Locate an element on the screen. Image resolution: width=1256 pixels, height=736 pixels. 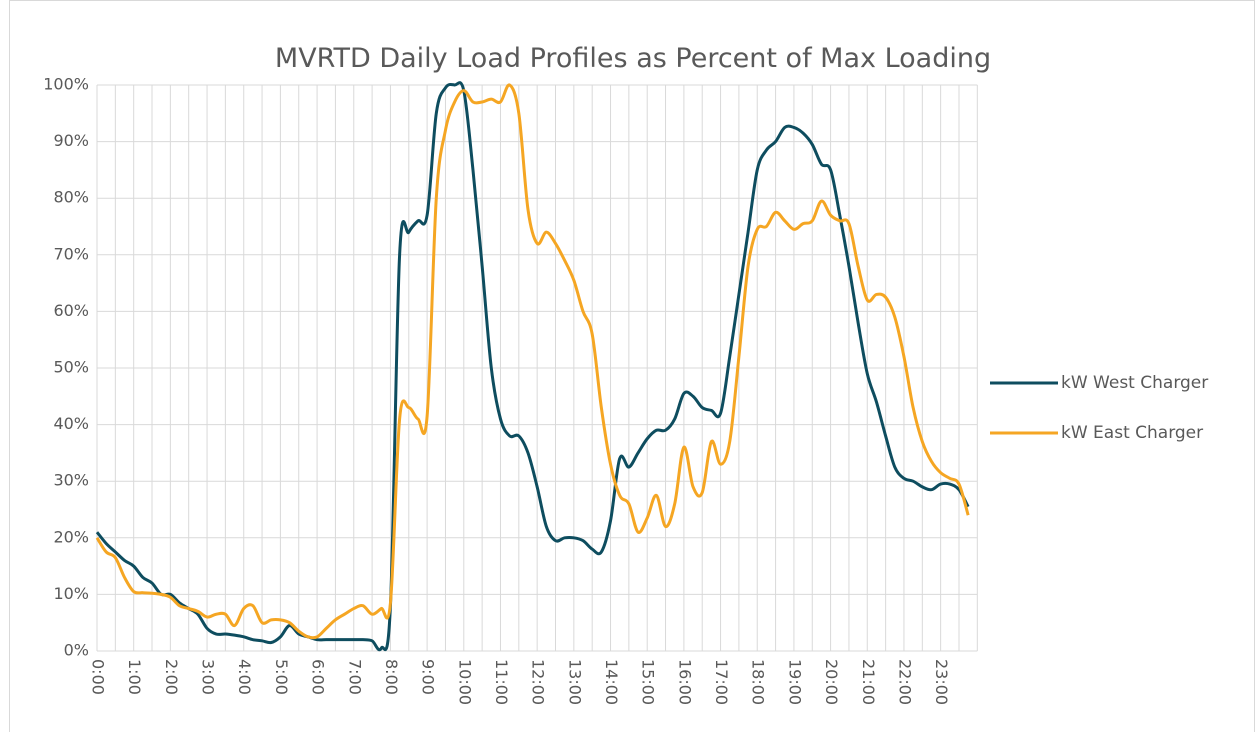
x-tick-label: 15:00 is located at coordinates (648, 682).